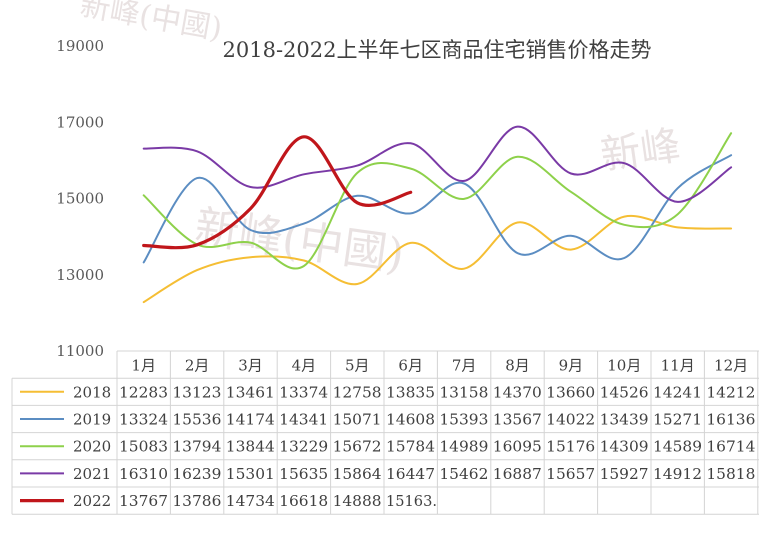 The width and height of the screenshot is (773, 543). I want to click on y-tick-label: 11000, so click(80, 351).